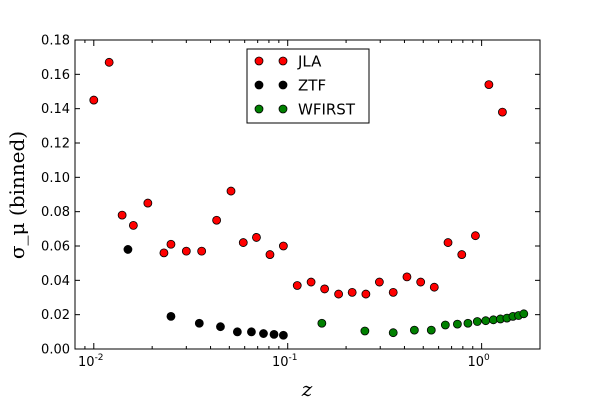  I want to click on legend-label: JLA, so click(309, 62).